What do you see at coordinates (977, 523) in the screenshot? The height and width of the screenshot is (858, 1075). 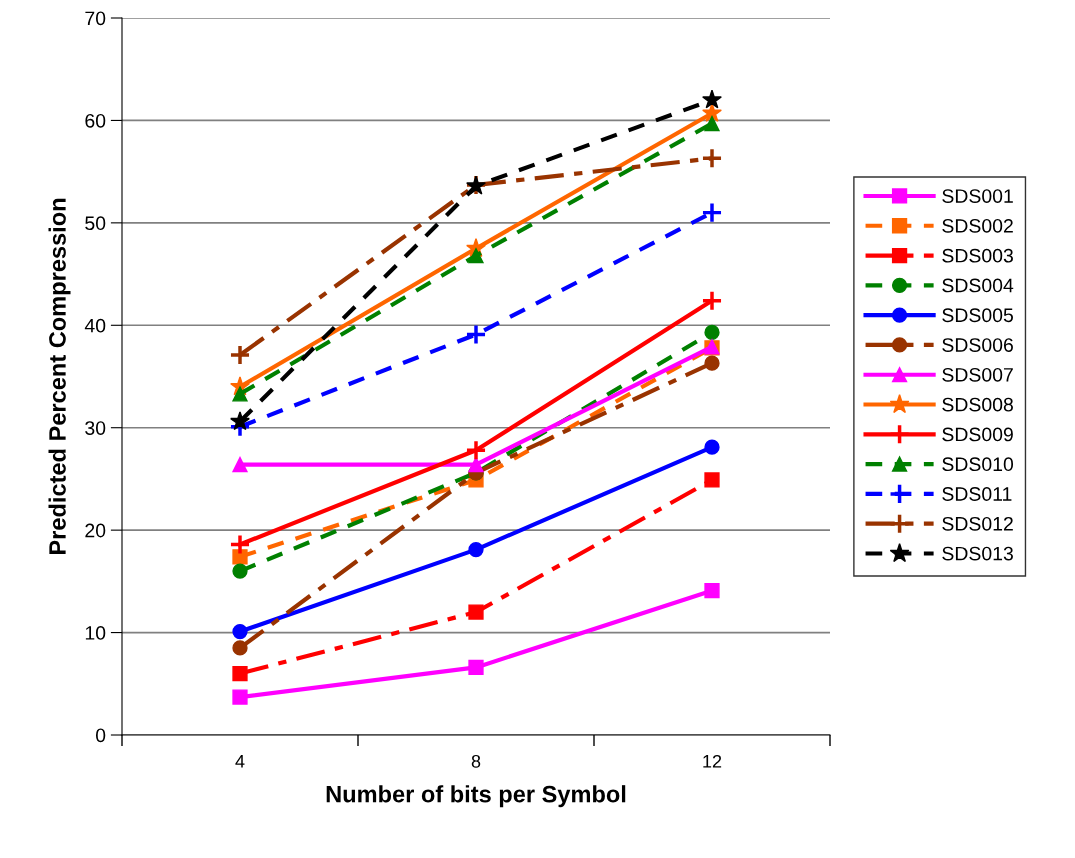 I see `legend-label: SDS012` at bounding box center [977, 523].